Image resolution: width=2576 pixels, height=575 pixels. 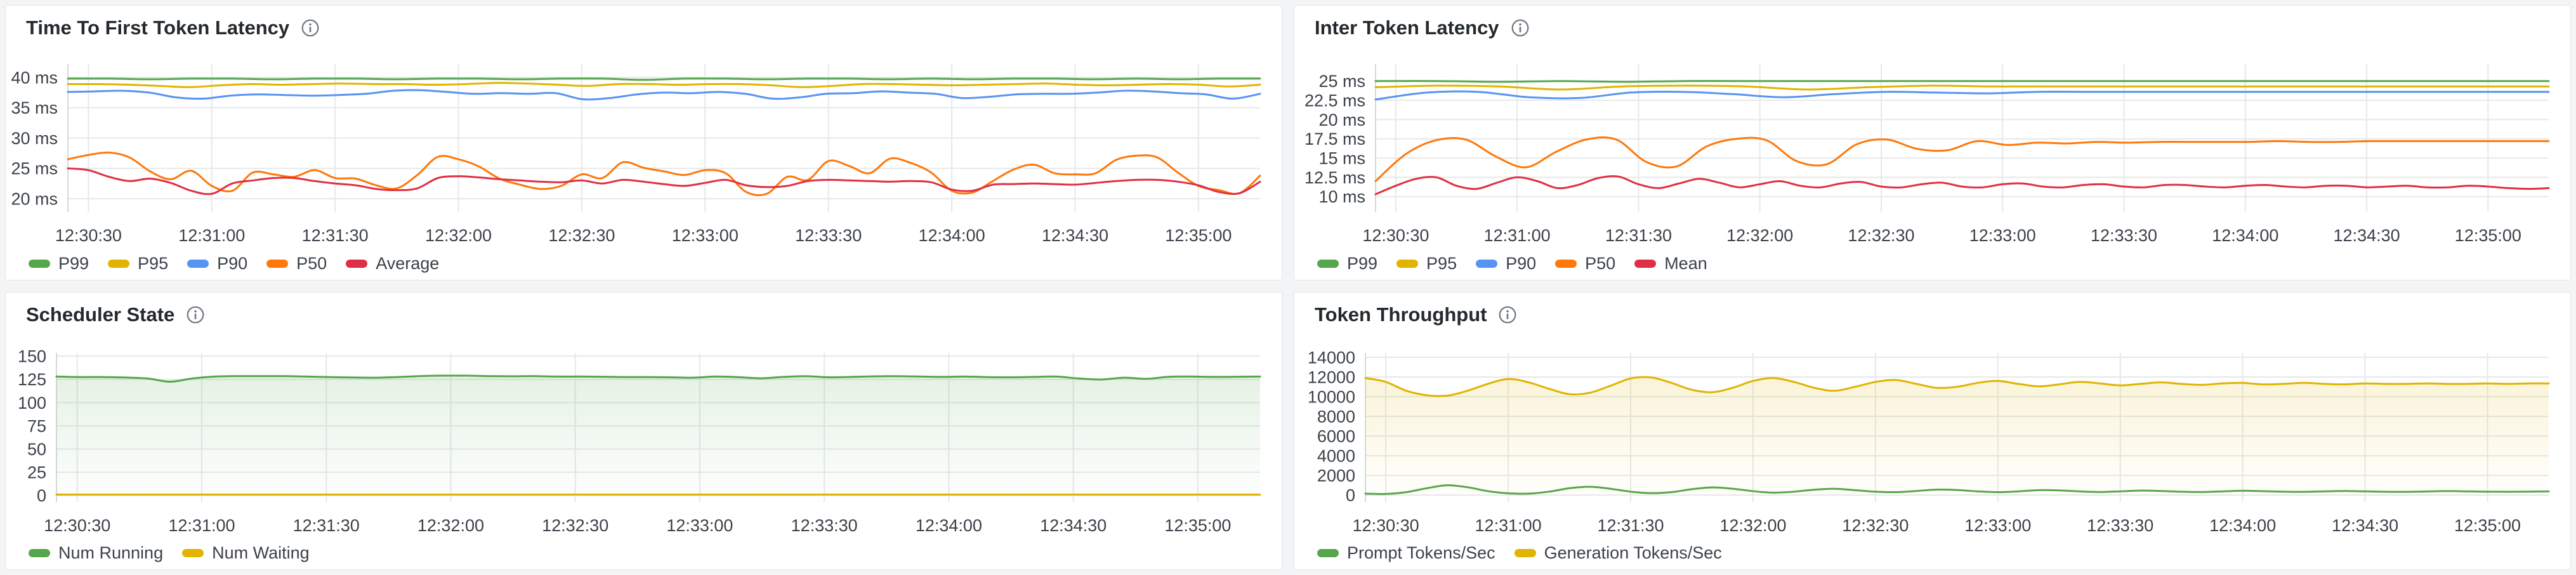 I want to click on panel-header: Time To First Token Latency, so click(x=173, y=28).